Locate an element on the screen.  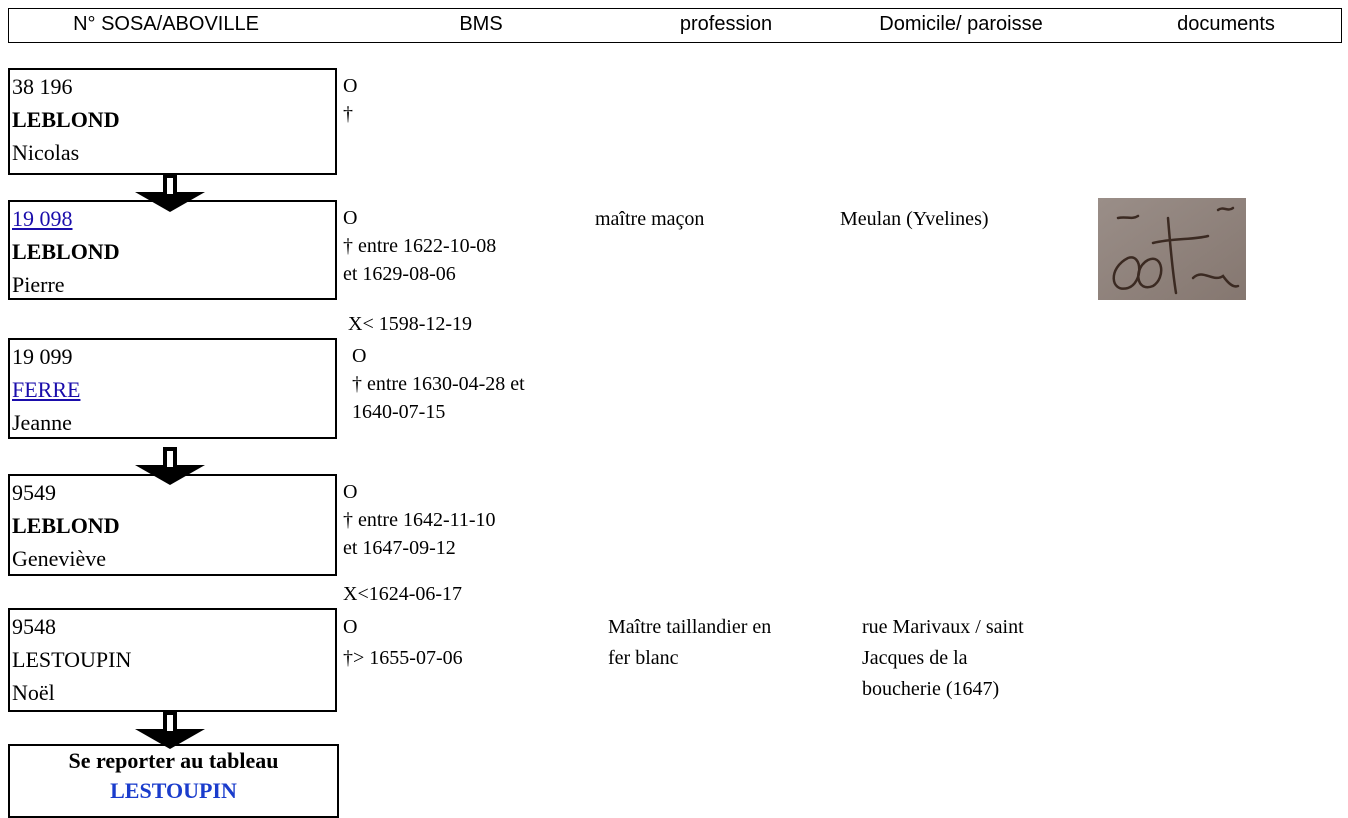
bms-cell: O † entre 1642-11-10 et 1647-09-12 is located at coordinates (419, 520).